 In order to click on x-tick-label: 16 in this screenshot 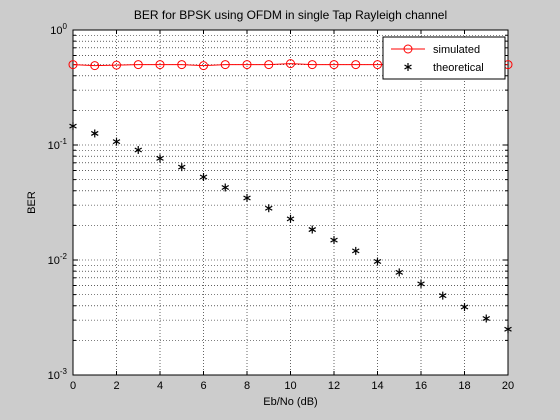, I will do `click(421, 386)`.